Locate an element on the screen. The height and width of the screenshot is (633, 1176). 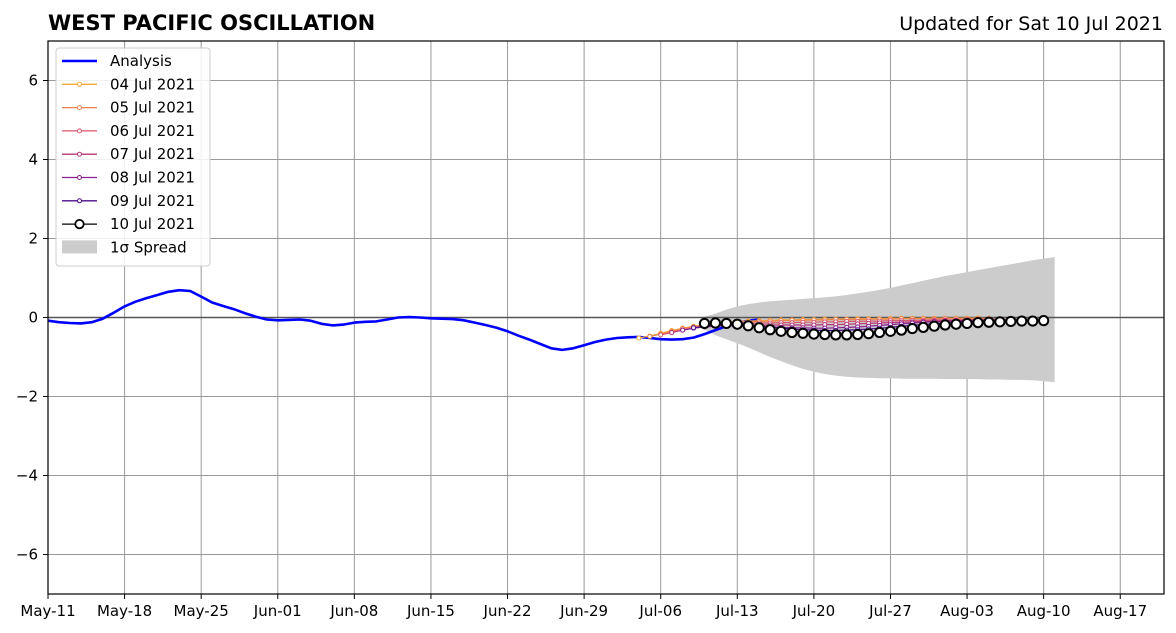
legend-label: 1σ Spread is located at coordinates (148, 247).